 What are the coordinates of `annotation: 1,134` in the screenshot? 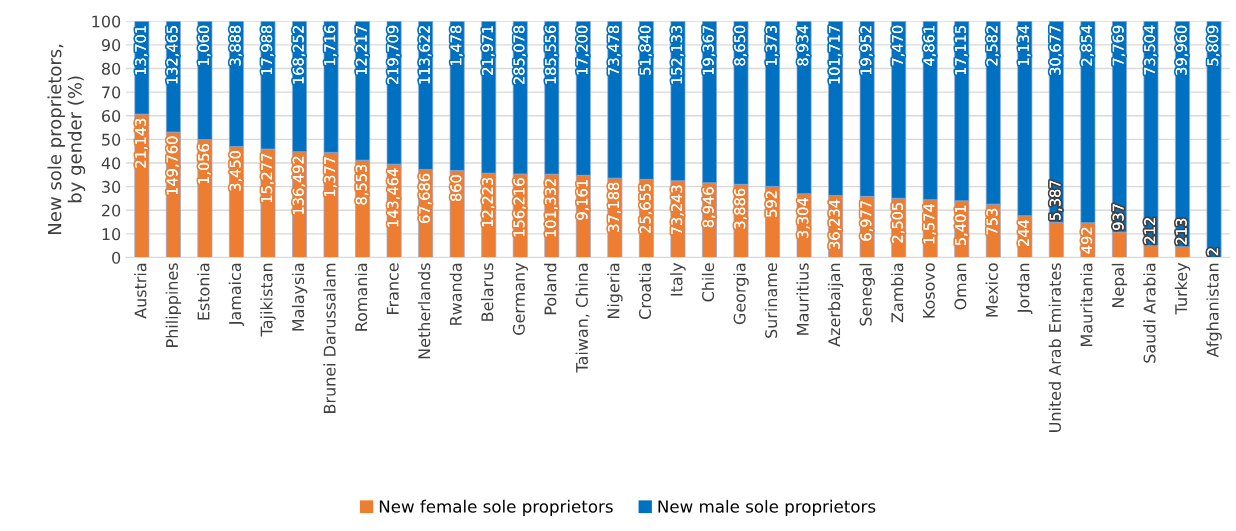 It's located at (1024, 45).